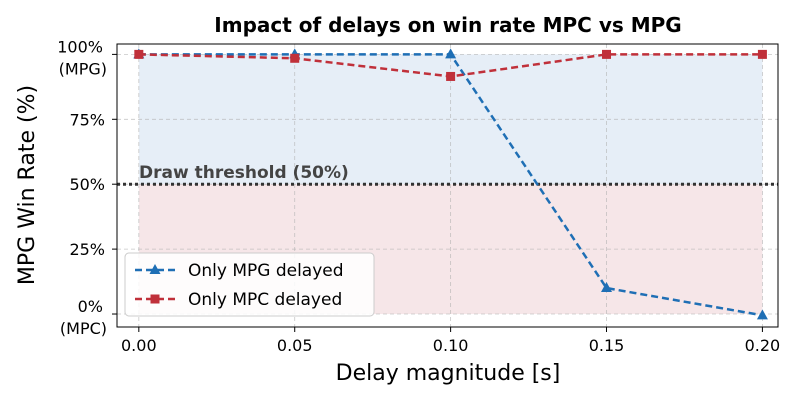 The width and height of the screenshot is (800, 400). Describe the element at coordinates (87, 119) in the screenshot. I see `y-tick-label: 75%` at that location.